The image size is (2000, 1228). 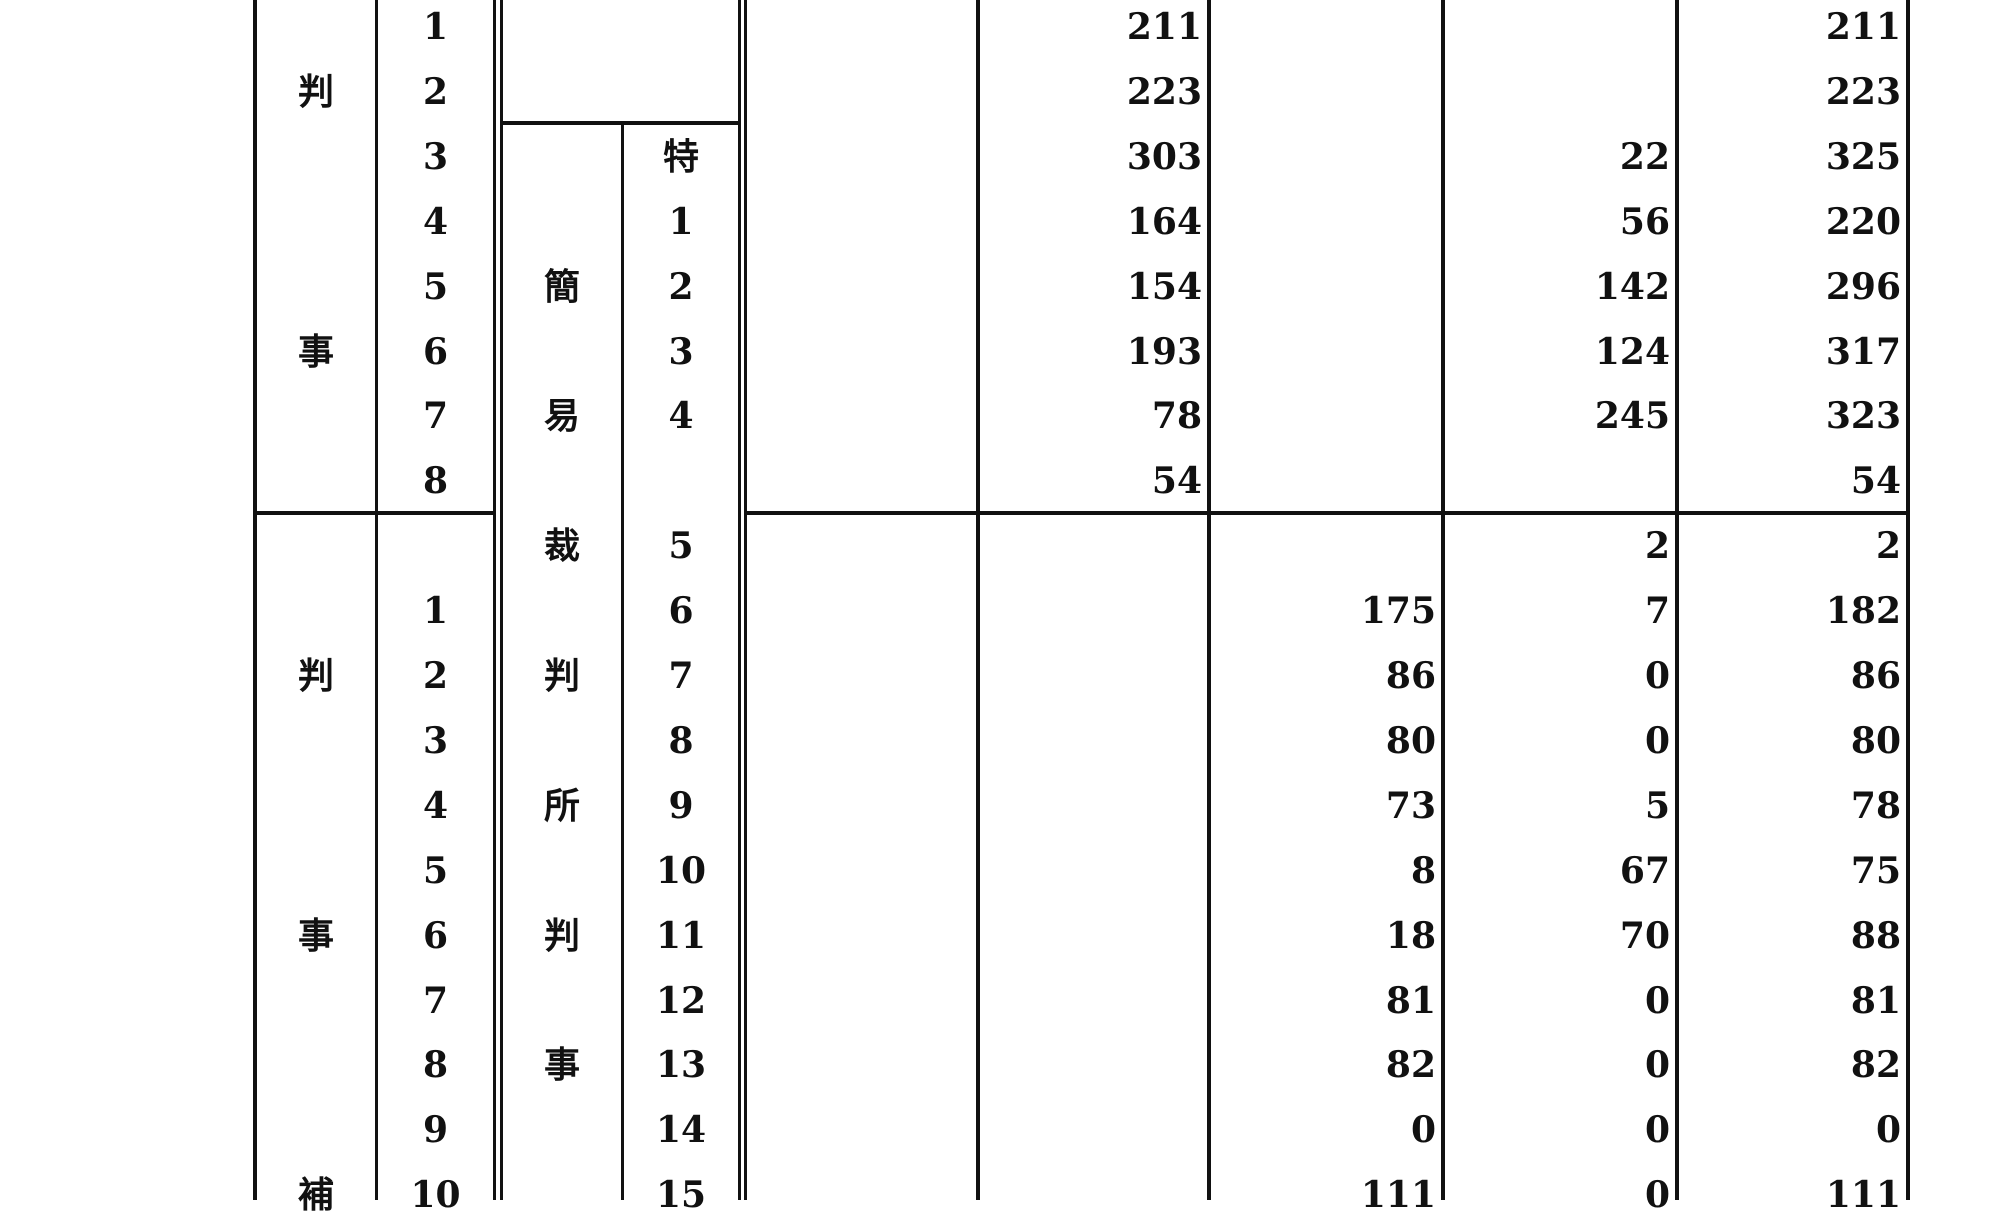 I want to click on group-label: 判, so click(x=315, y=91).